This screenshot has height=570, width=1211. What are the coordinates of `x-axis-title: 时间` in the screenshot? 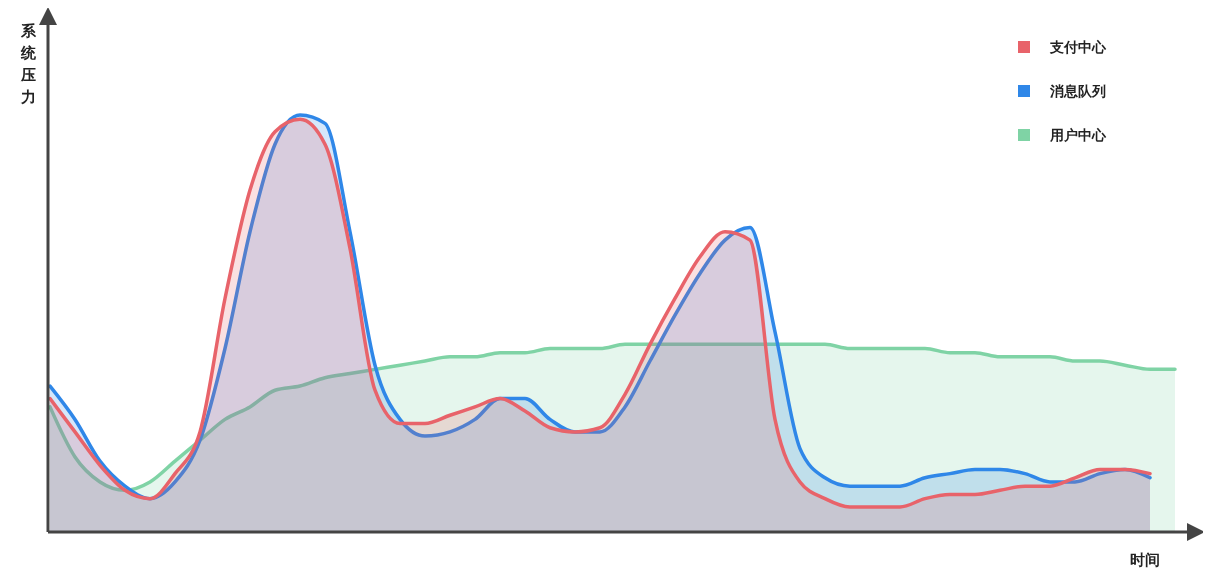 It's located at (1145, 560).